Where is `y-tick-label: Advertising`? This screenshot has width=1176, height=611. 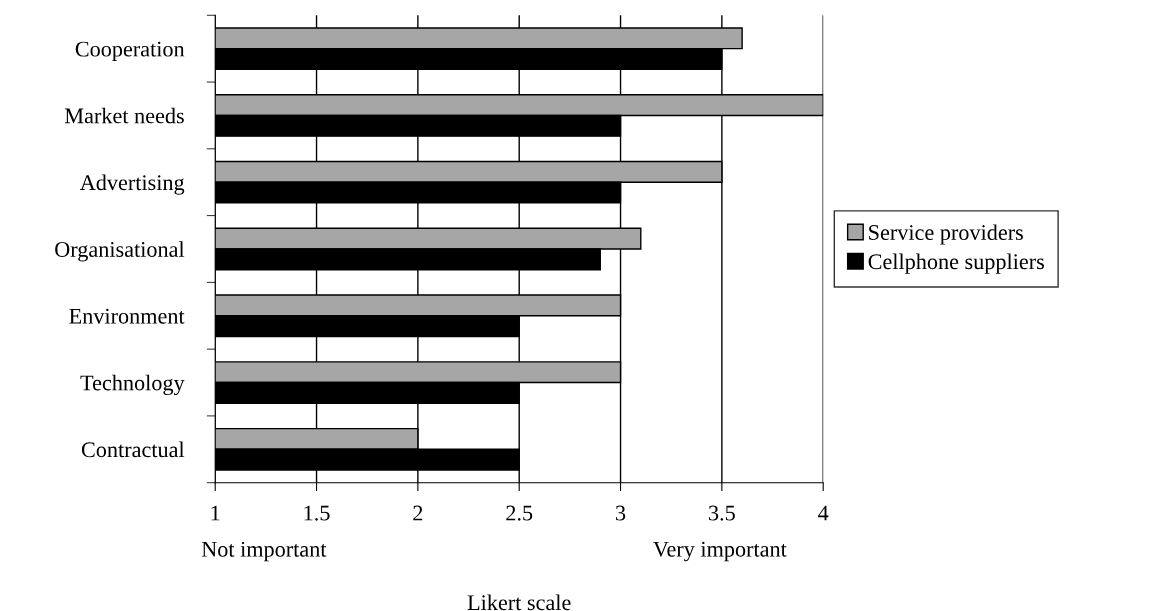
y-tick-label: Advertising is located at coordinates (132, 184).